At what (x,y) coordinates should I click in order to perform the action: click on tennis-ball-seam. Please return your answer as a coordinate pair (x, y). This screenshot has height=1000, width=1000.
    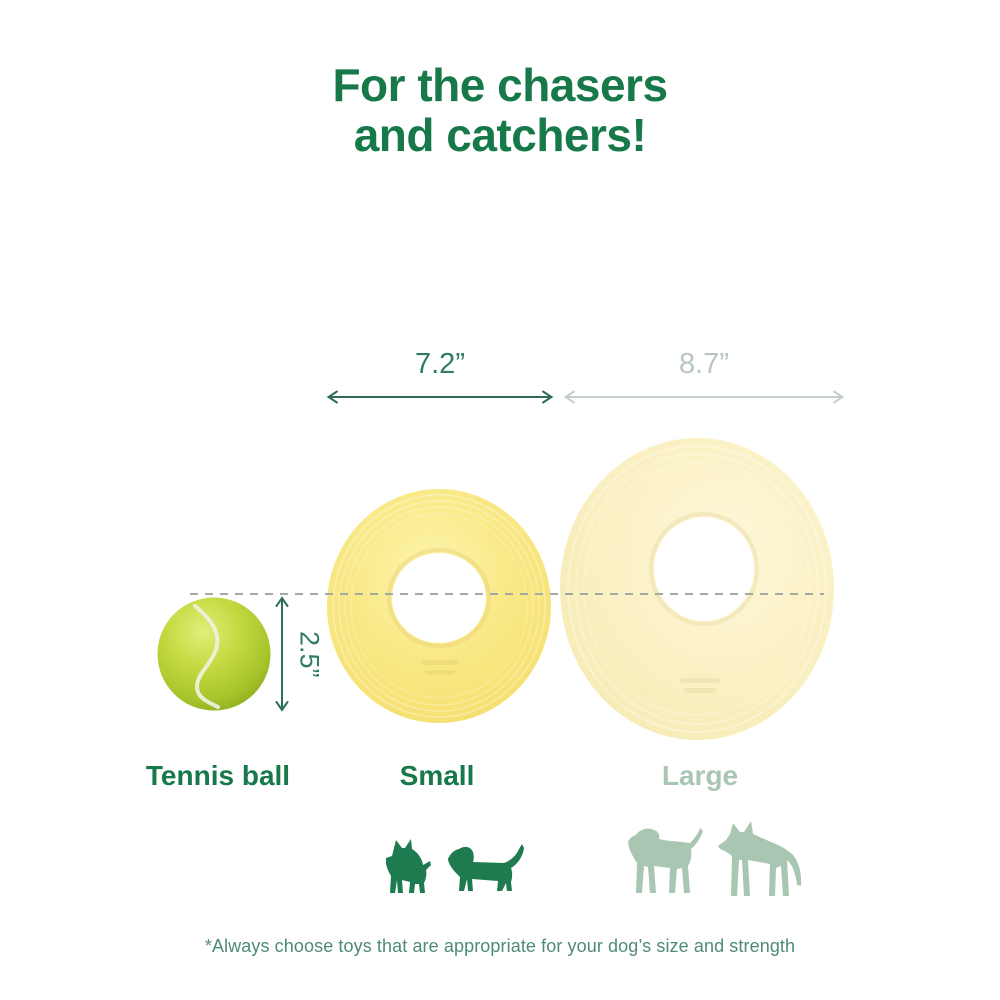
    Looking at the image, I should click on (206, 656).